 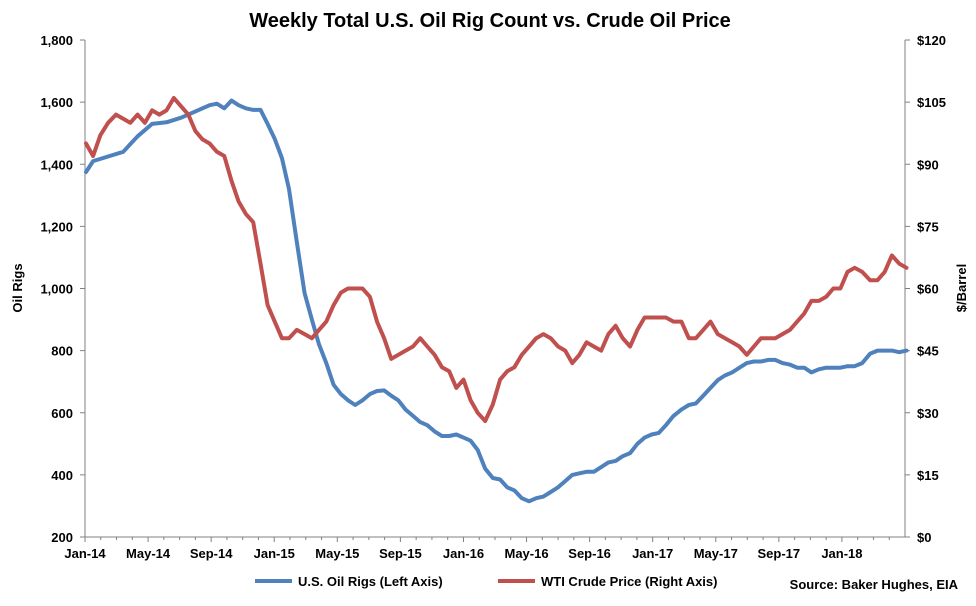 What do you see at coordinates (17, 287) in the screenshot?
I see `left-axis-label: Oil Rigs` at bounding box center [17, 287].